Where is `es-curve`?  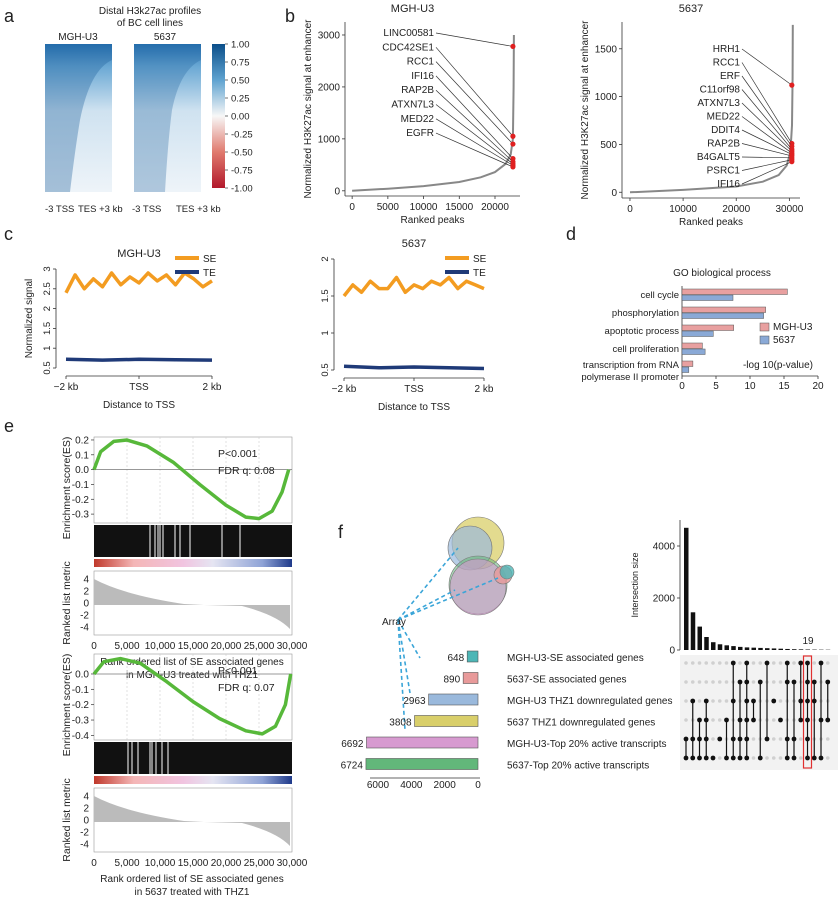
es-curve is located at coordinates (191, 479).